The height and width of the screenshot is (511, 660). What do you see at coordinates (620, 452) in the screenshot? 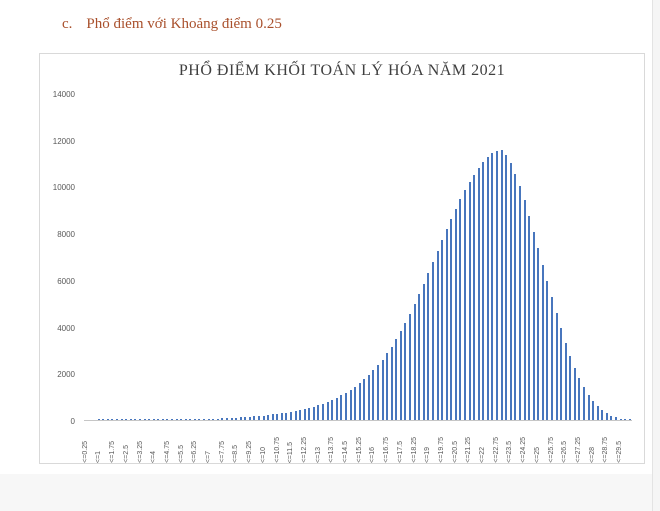
I see `x-tick-label: <=29.5` at bounding box center [620, 452].